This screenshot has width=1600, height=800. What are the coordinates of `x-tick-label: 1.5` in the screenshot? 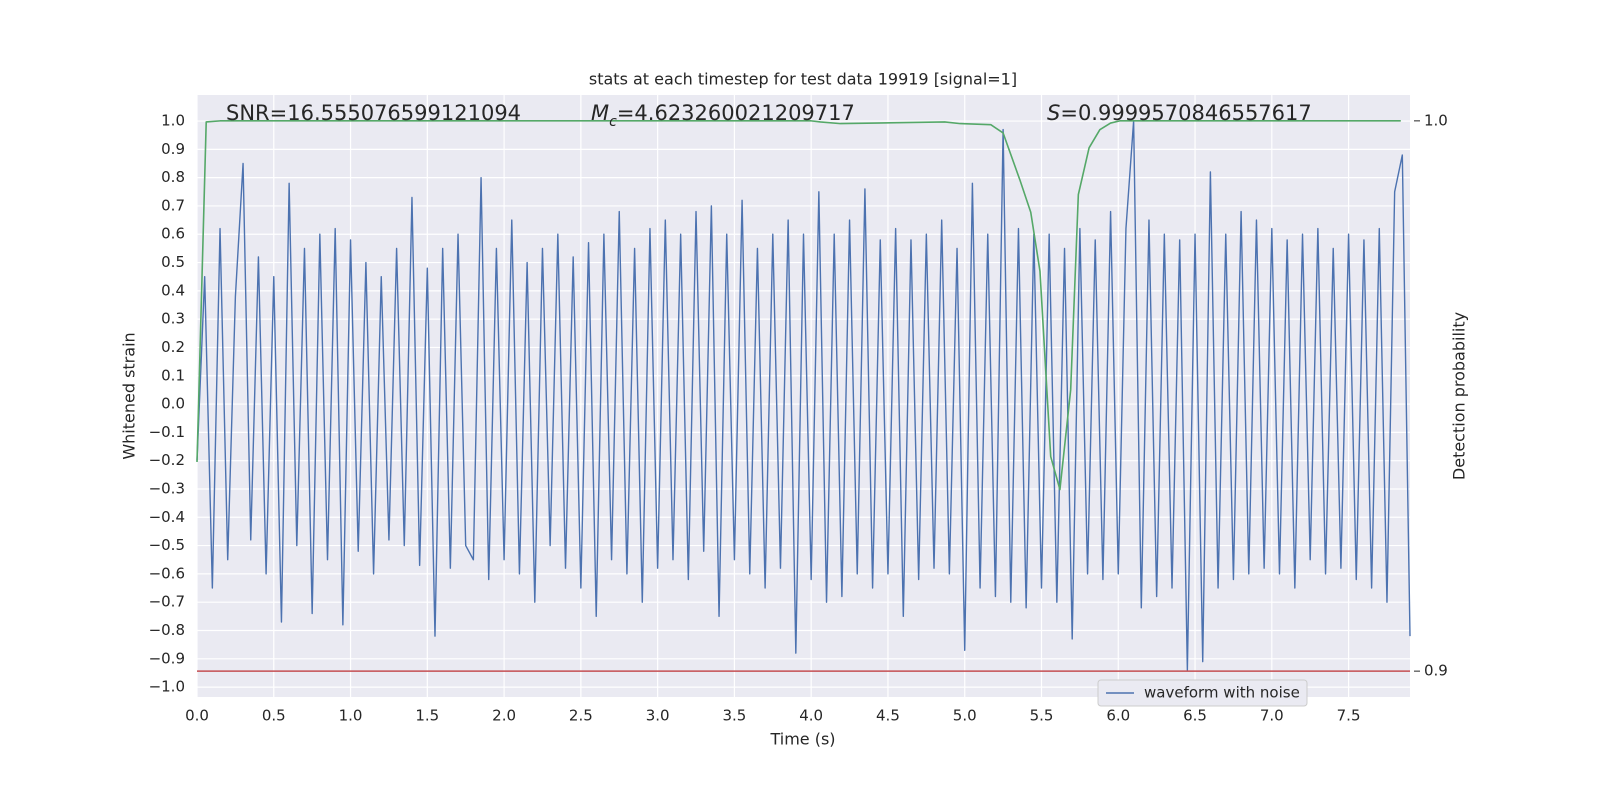 It's located at (427, 716).